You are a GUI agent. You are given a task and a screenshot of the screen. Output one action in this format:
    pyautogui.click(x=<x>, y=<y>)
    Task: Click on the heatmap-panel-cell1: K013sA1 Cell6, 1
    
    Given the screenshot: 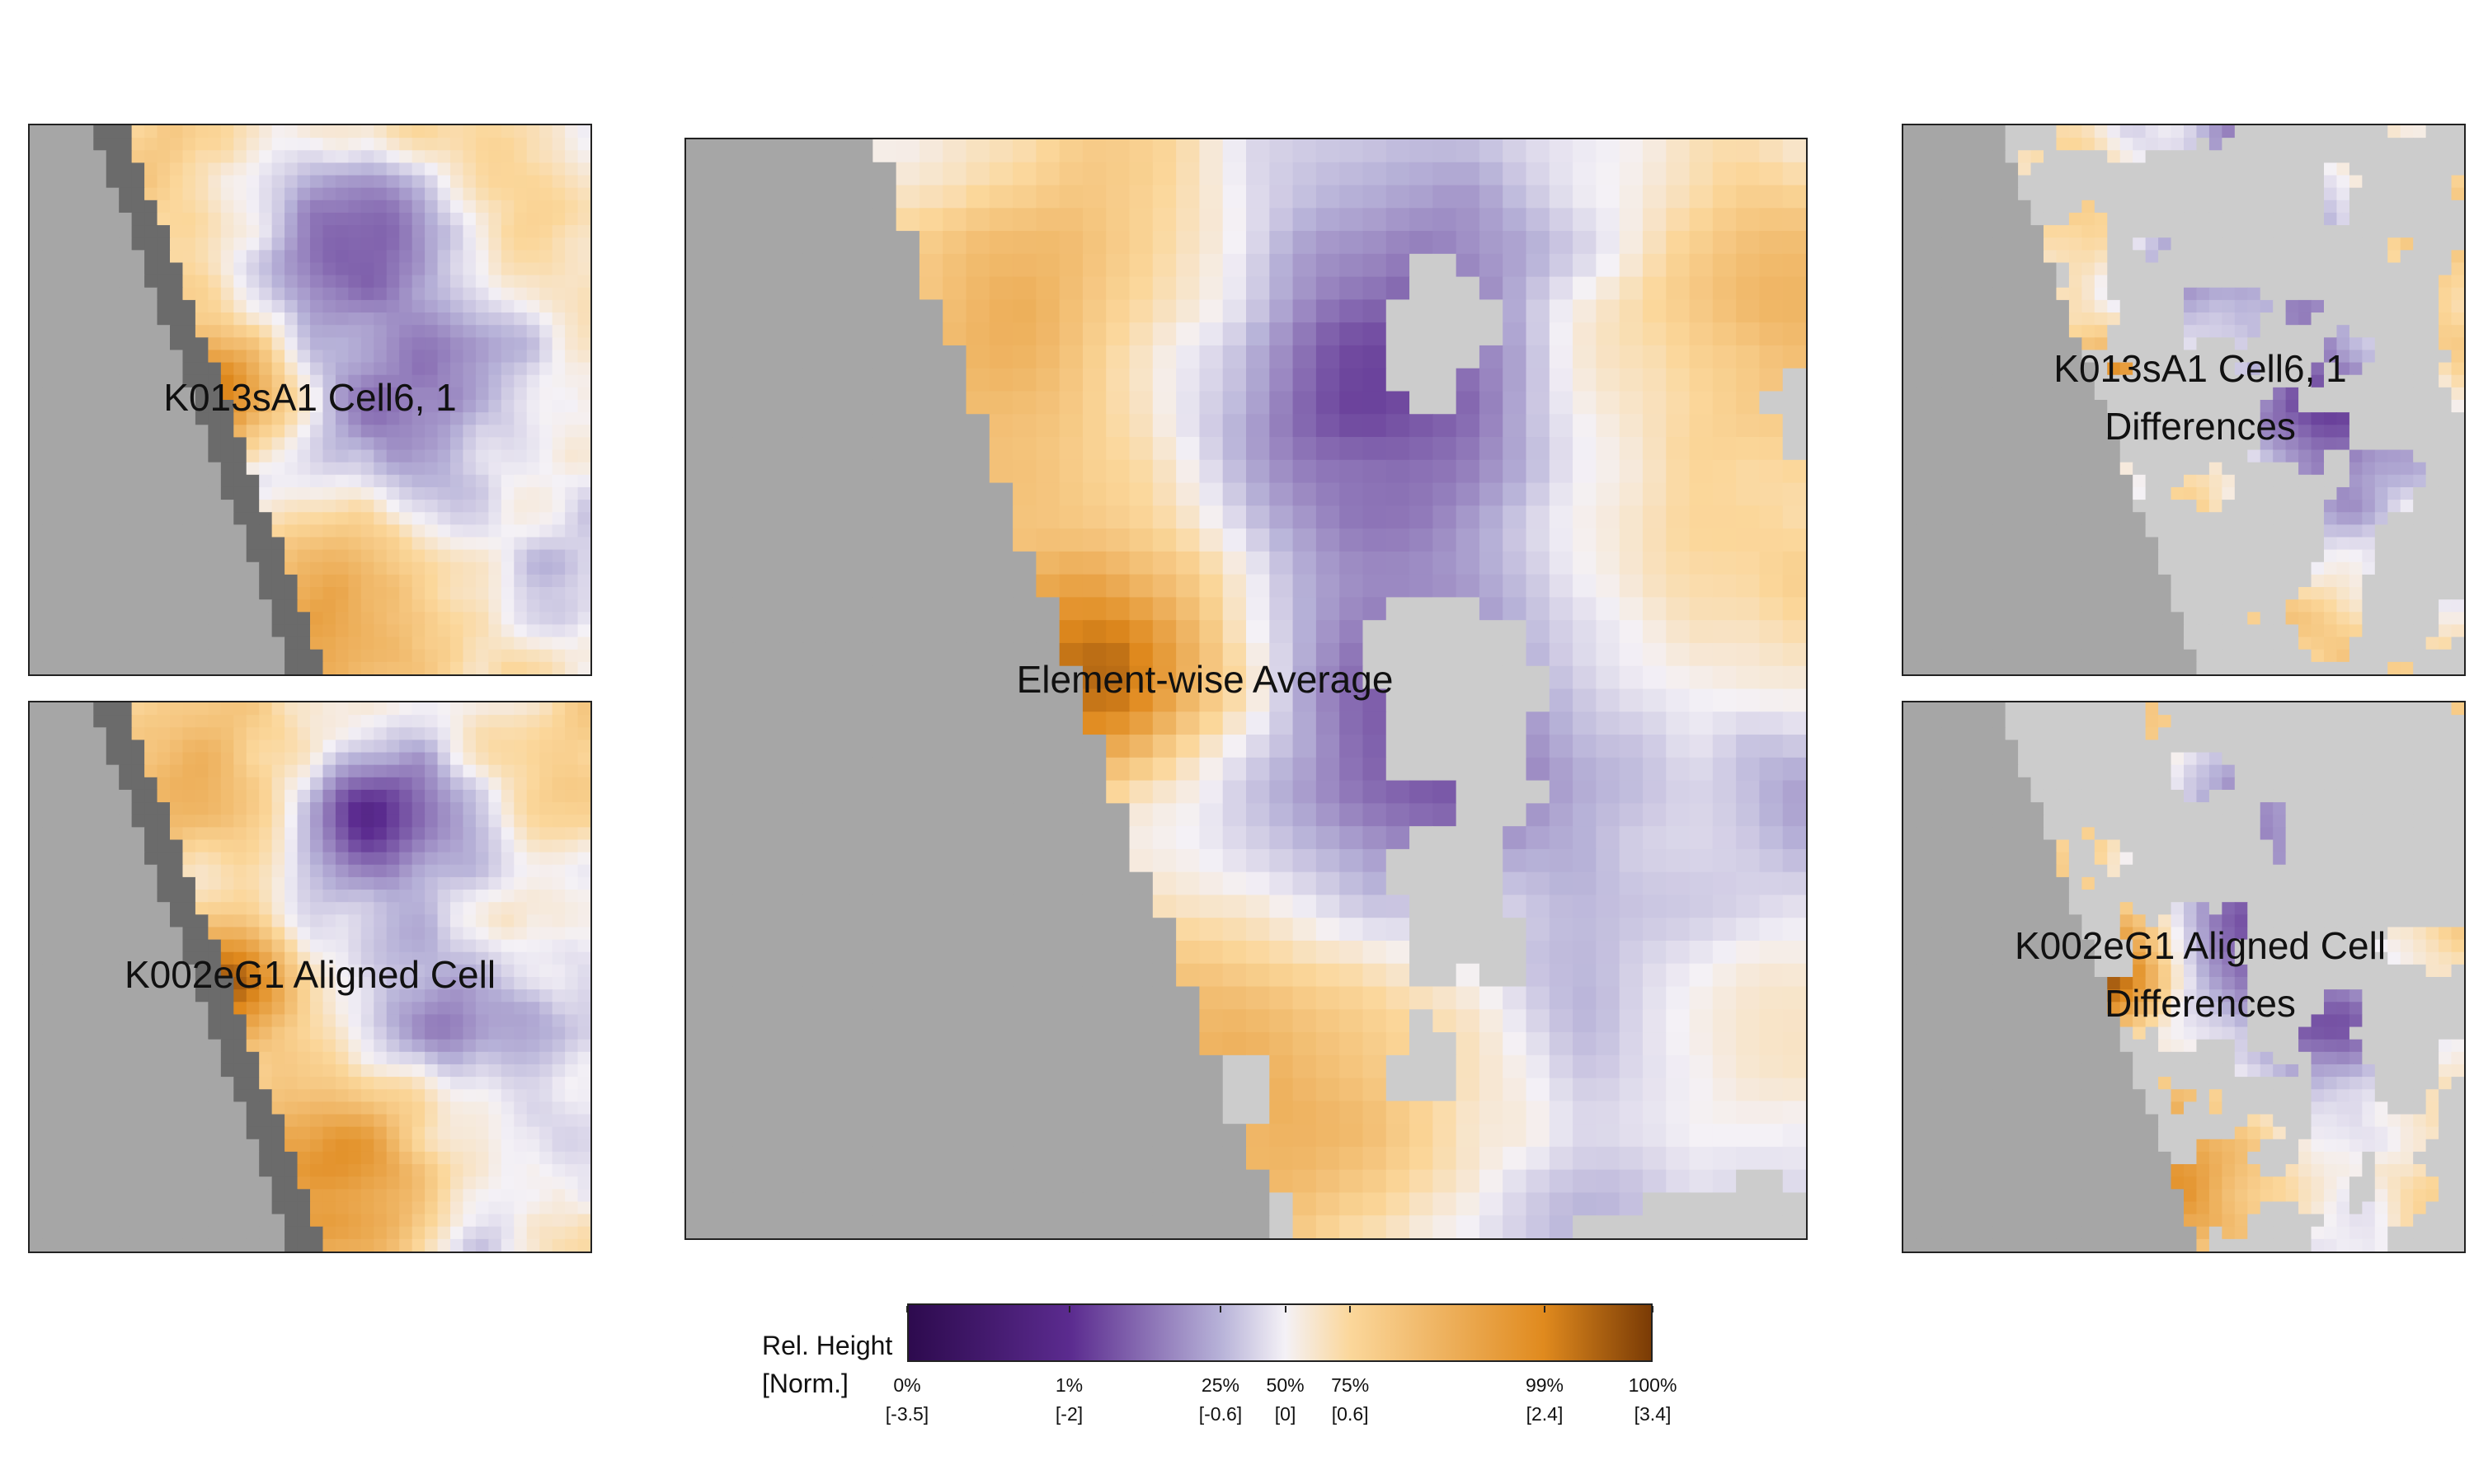 What is the action you would take?
    pyautogui.click(x=310, y=400)
    